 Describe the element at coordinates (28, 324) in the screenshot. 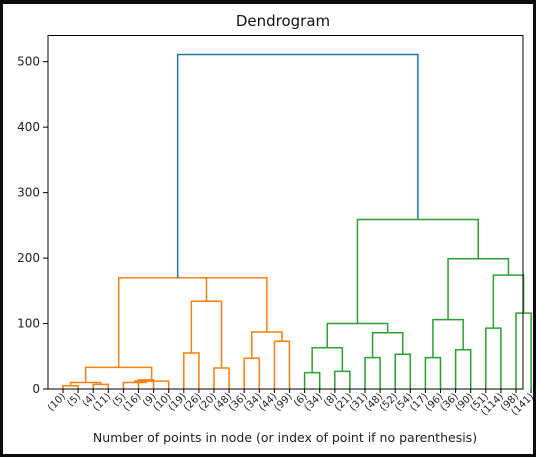

I see `y-tick-label: 100` at that location.